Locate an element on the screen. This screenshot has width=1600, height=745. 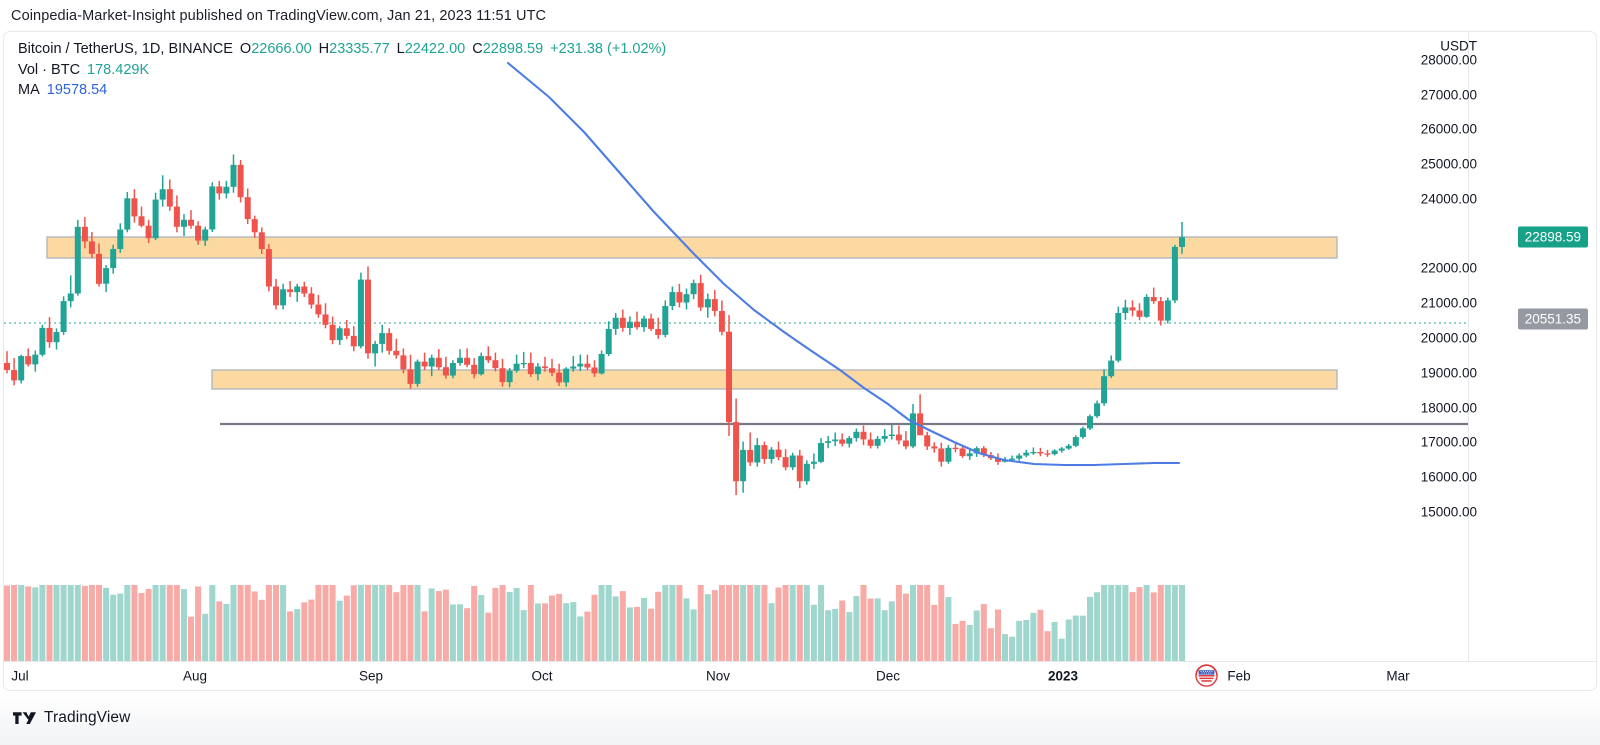
price-tick: 27000.00 is located at coordinates (1448, 95).